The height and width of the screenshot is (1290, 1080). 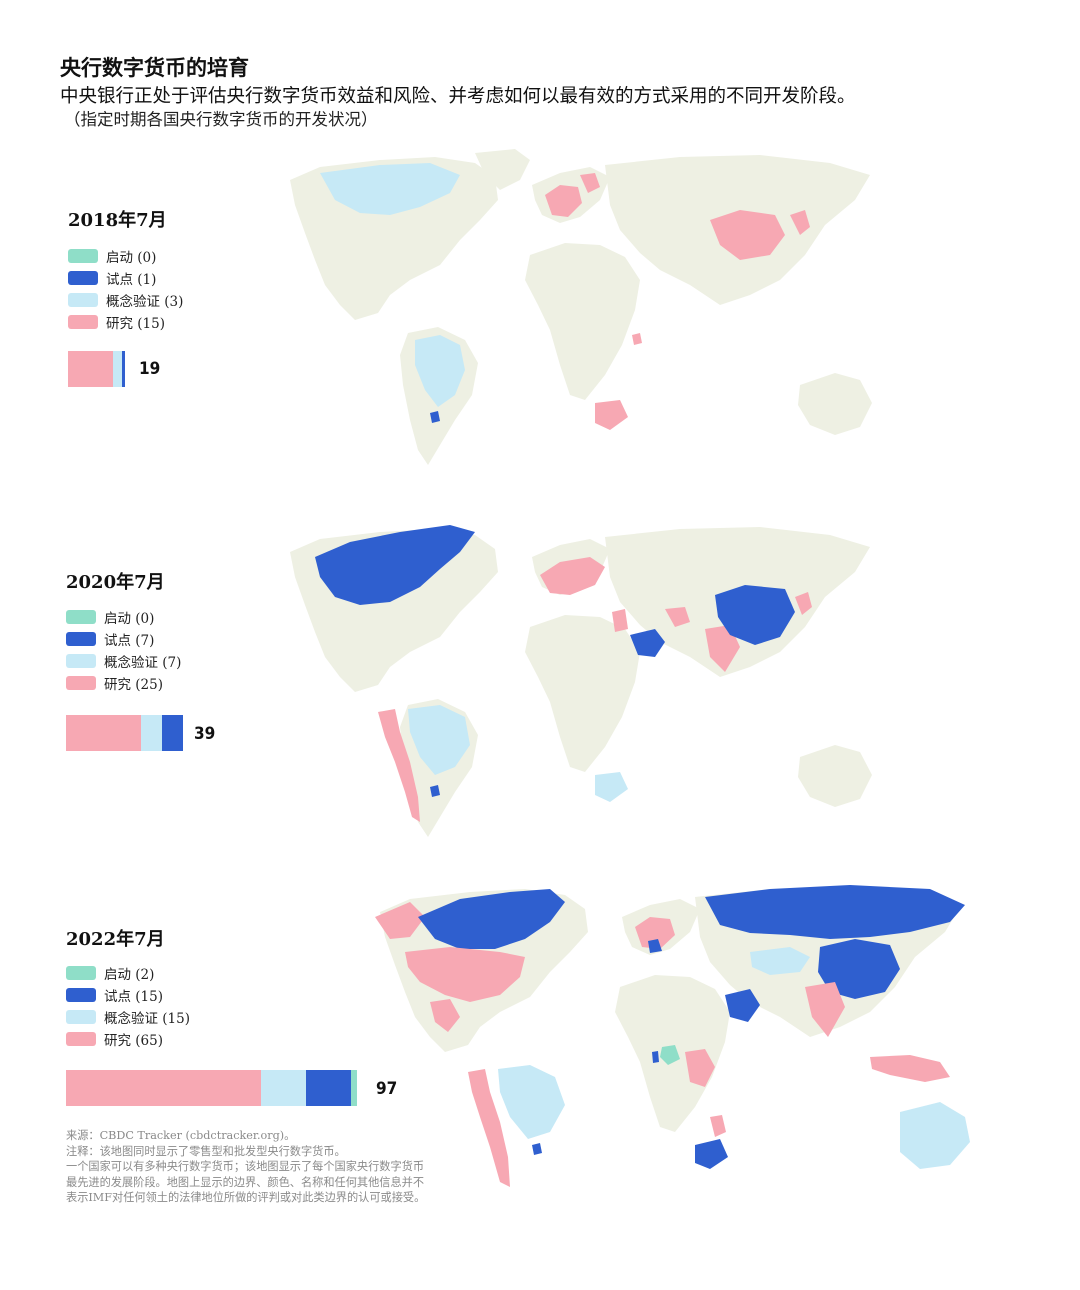 I want to click on legend-item-pilot: 试点 (1), so click(x=125, y=278).